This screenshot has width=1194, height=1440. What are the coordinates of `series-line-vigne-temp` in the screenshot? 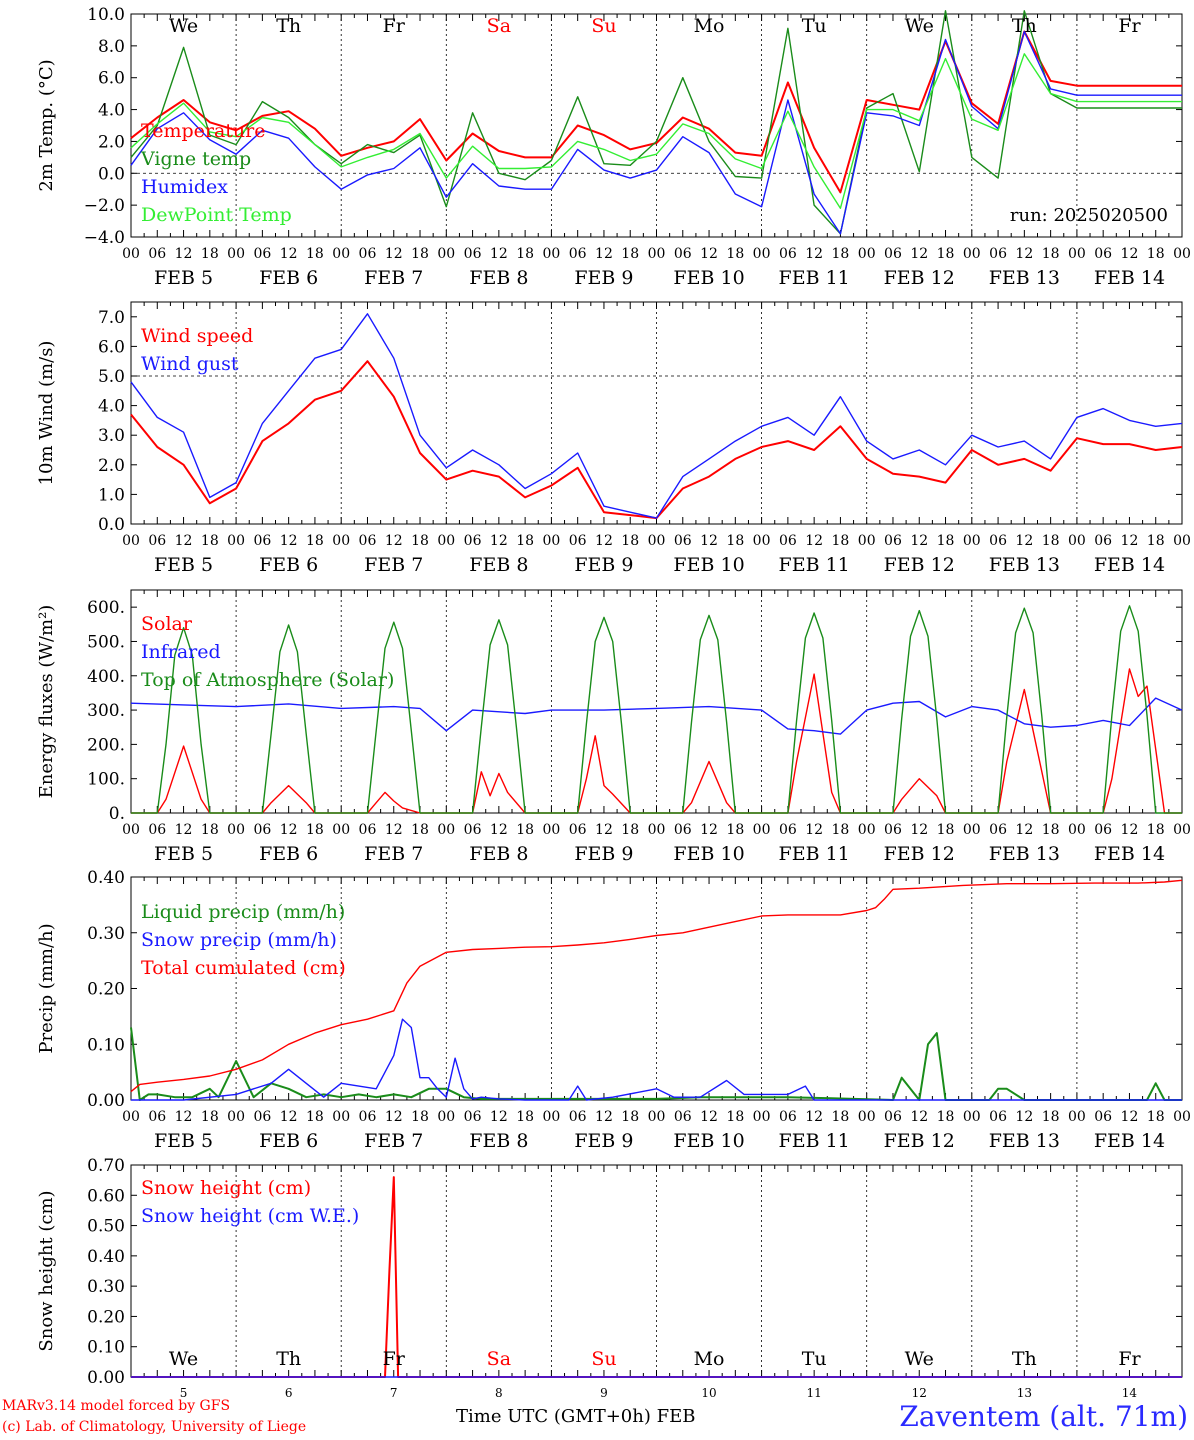 It's located at (656, 122).